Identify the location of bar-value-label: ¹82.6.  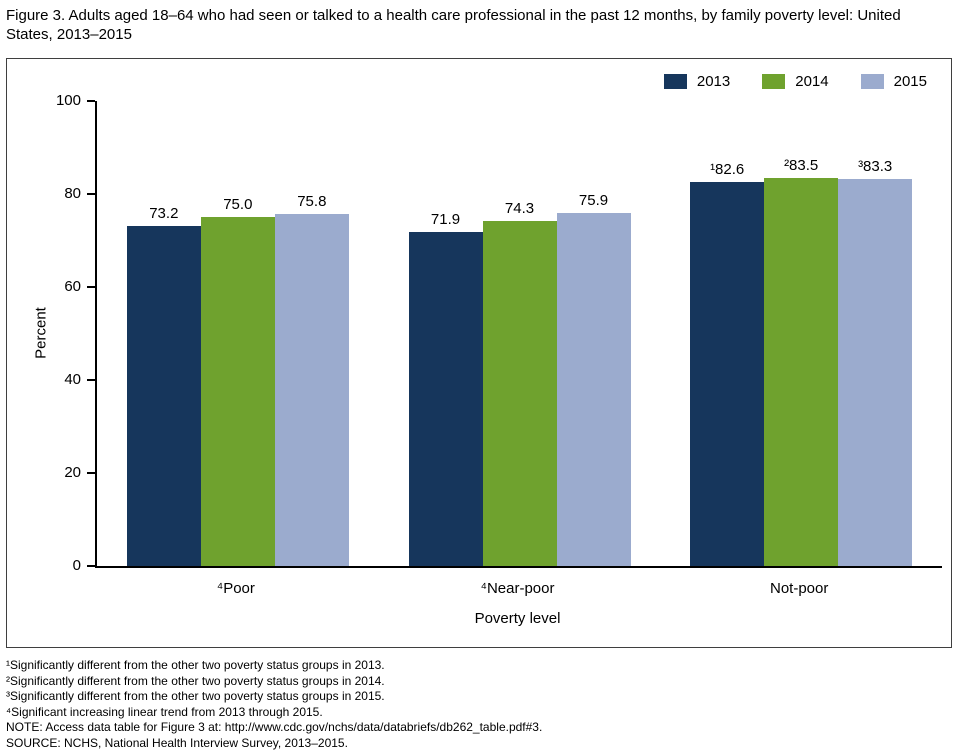
(727, 169).